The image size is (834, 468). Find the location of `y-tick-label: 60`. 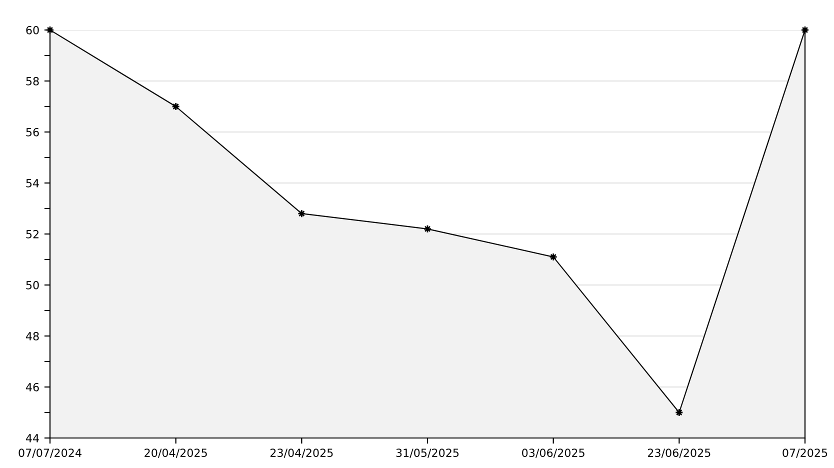

y-tick-label: 60 is located at coordinates (32, 30).